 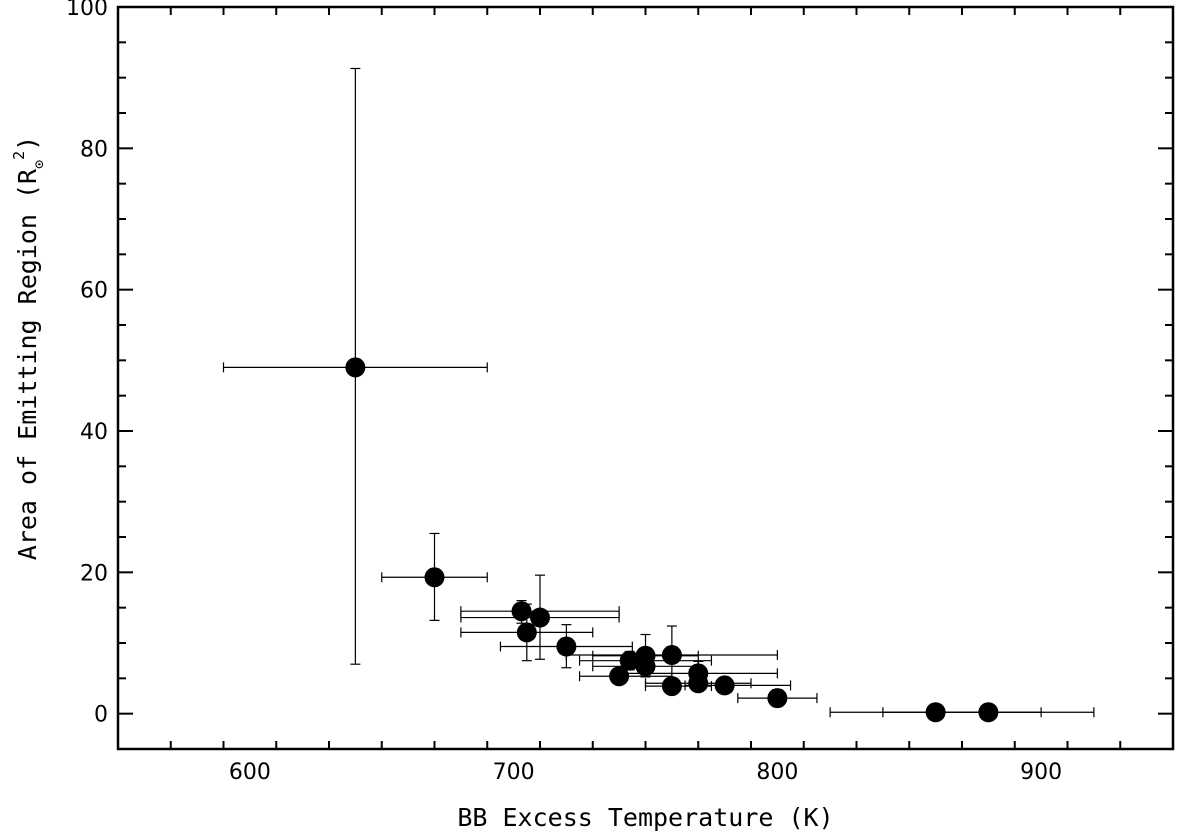 What do you see at coordinates (645, 817) in the screenshot?
I see `x-axis-title: BB Excess Temperature (K)` at bounding box center [645, 817].